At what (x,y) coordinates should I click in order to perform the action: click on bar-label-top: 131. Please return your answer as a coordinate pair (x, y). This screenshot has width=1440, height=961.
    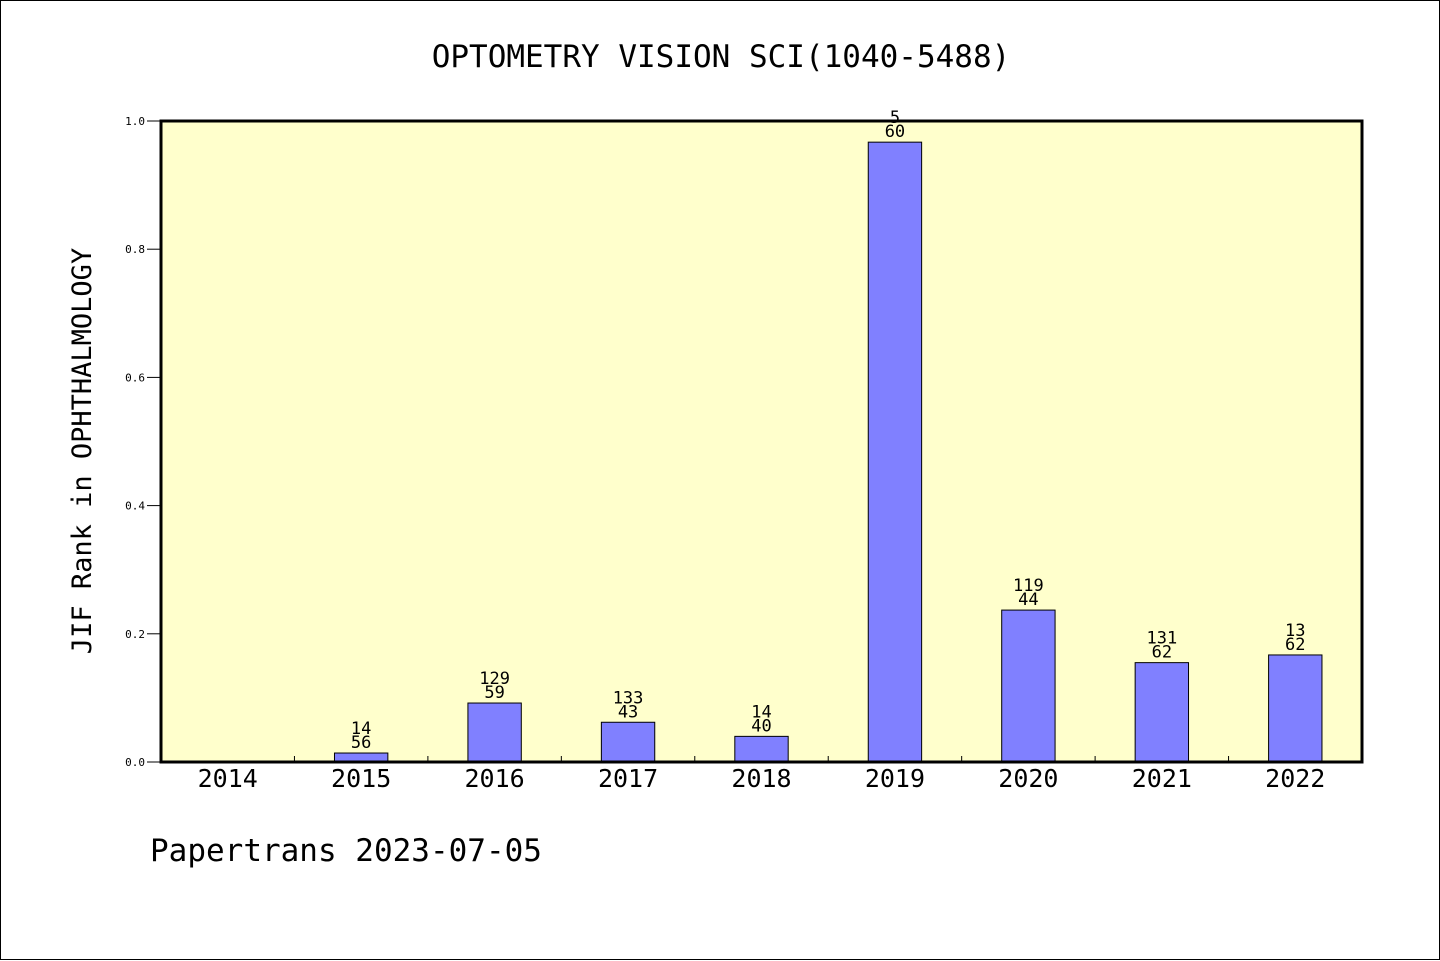
    Looking at the image, I should click on (1161, 639).